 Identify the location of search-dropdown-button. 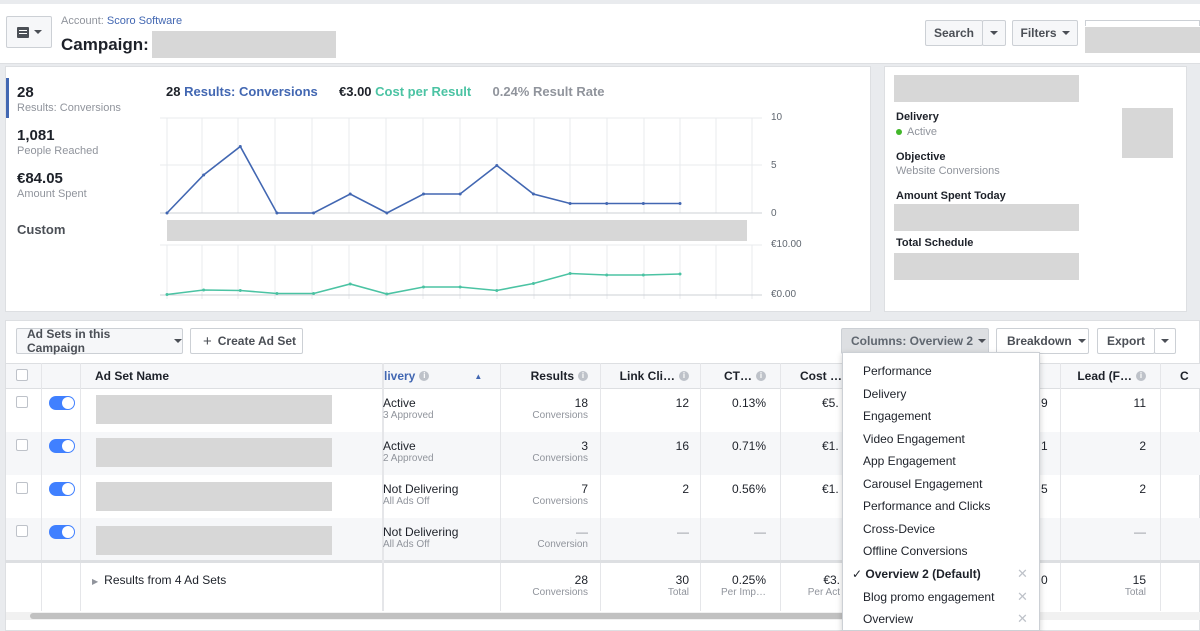
(994, 33).